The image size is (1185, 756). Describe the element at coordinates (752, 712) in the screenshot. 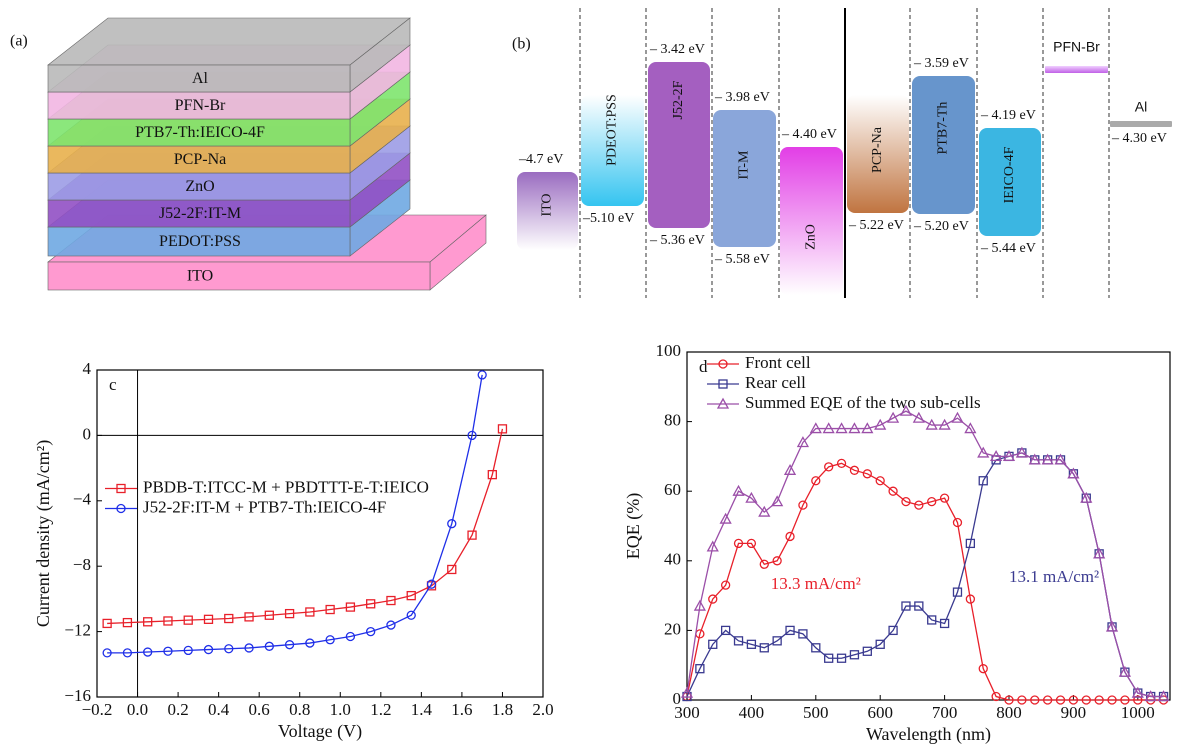

I see `x-tick-label: 400` at that location.